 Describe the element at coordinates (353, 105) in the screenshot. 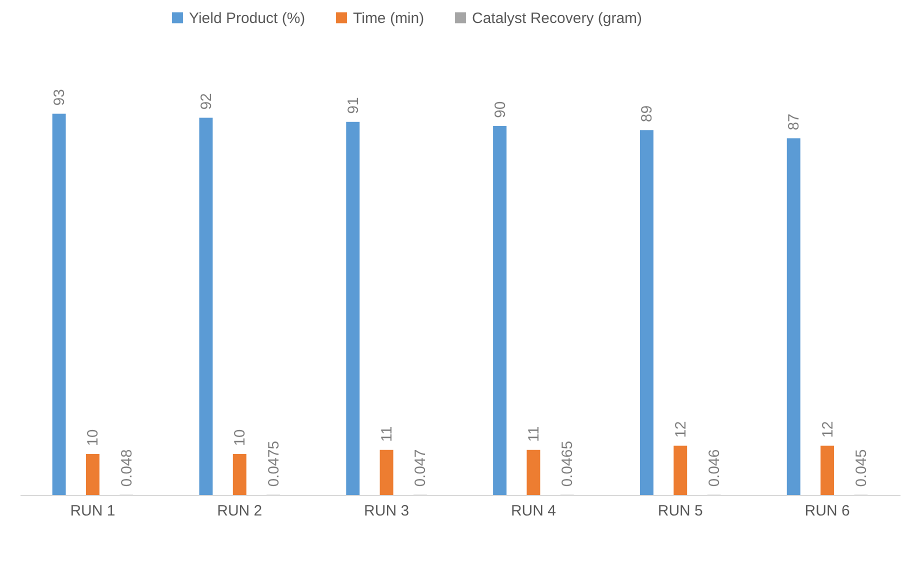

I see `data-label: 91` at that location.